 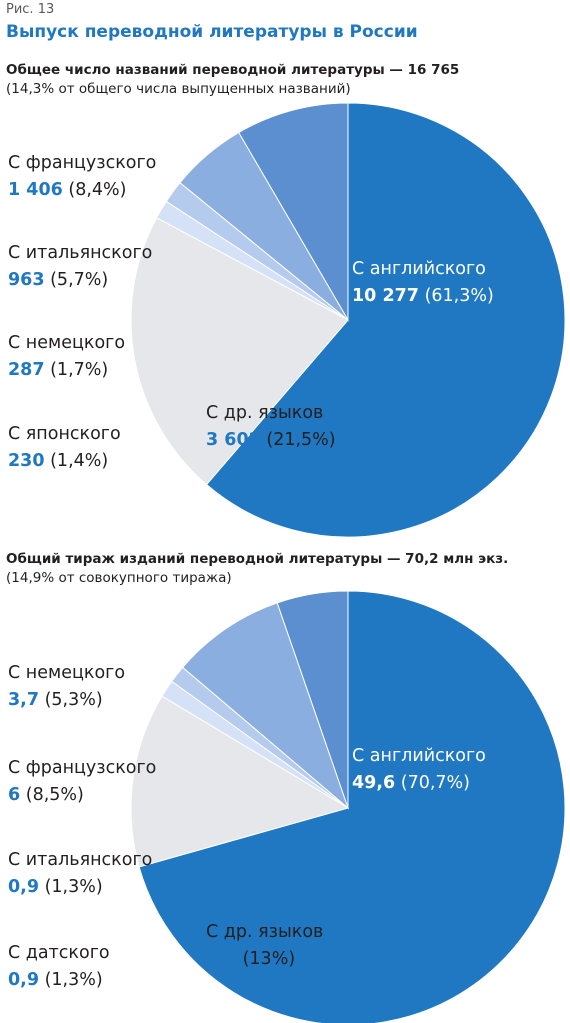 What do you see at coordinates (67, 673) in the screenshot?
I see `chart-2-name-german: С немецкого` at bounding box center [67, 673].